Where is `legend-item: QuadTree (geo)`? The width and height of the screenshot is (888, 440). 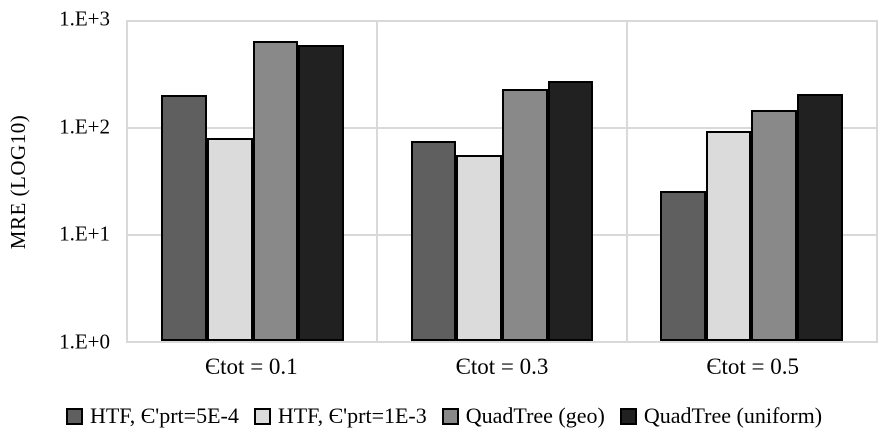
legend-item: QuadTree (geo) is located at coordinates (523, 416).